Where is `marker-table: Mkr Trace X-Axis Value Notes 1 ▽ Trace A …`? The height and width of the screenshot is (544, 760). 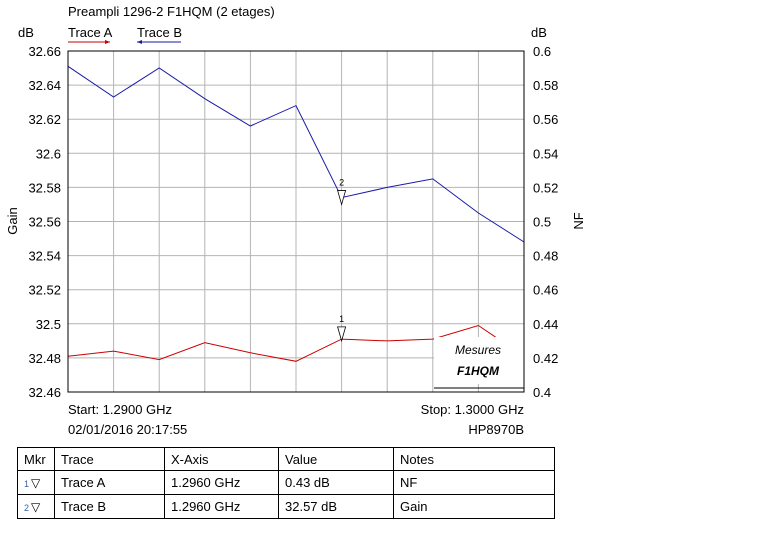
marker-table: Mkr Trace X-Axis Value Notes 1 ▽ Trace A … is located at coordinates (286, 483).